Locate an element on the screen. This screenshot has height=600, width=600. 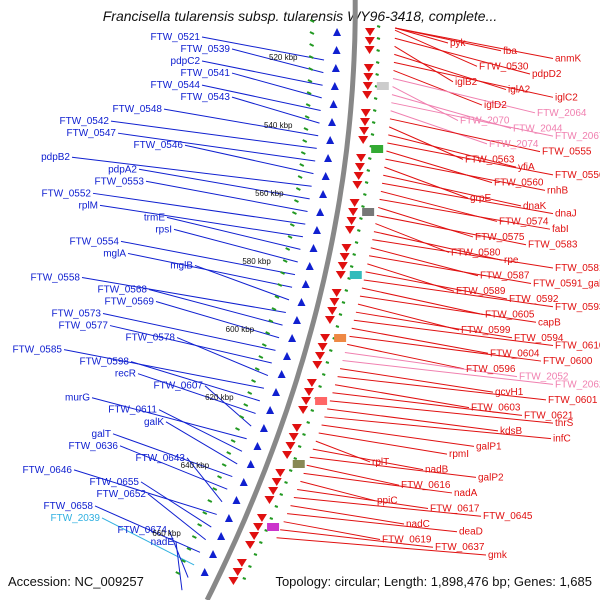
gene-label-right: FTW_0575 is located at coordinates (500, 237).